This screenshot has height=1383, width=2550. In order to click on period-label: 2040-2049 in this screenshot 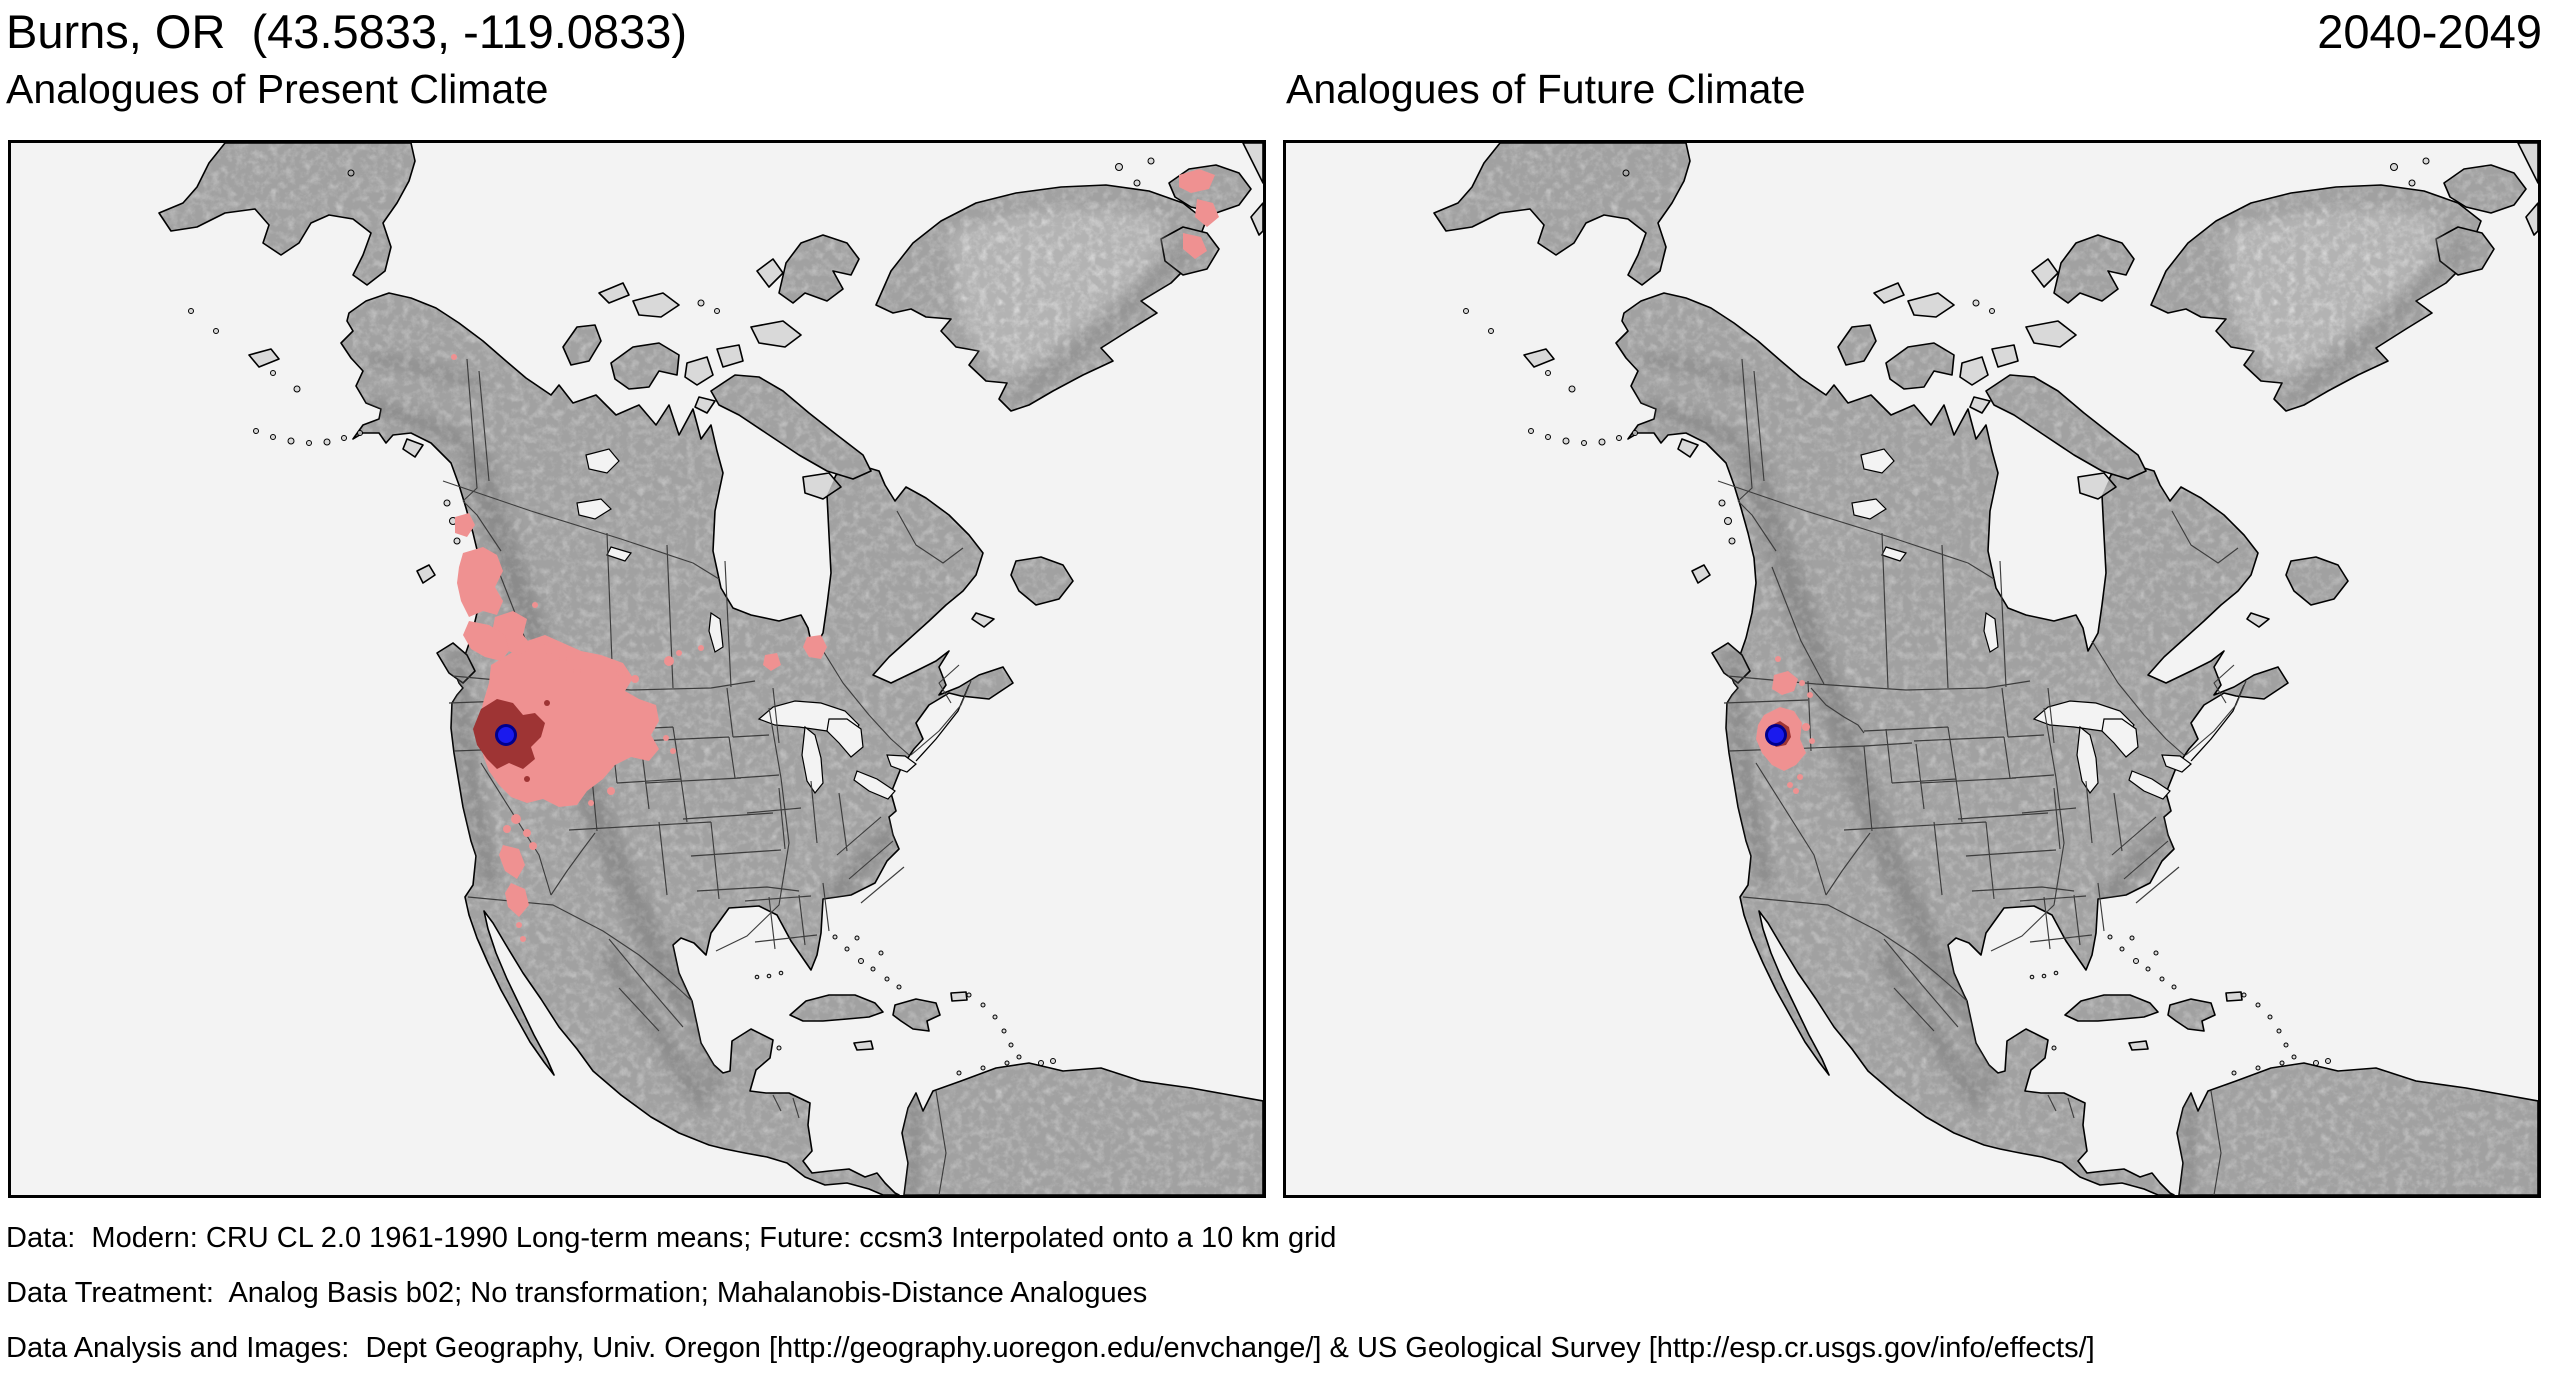, I will do `click(2429, 31)`.